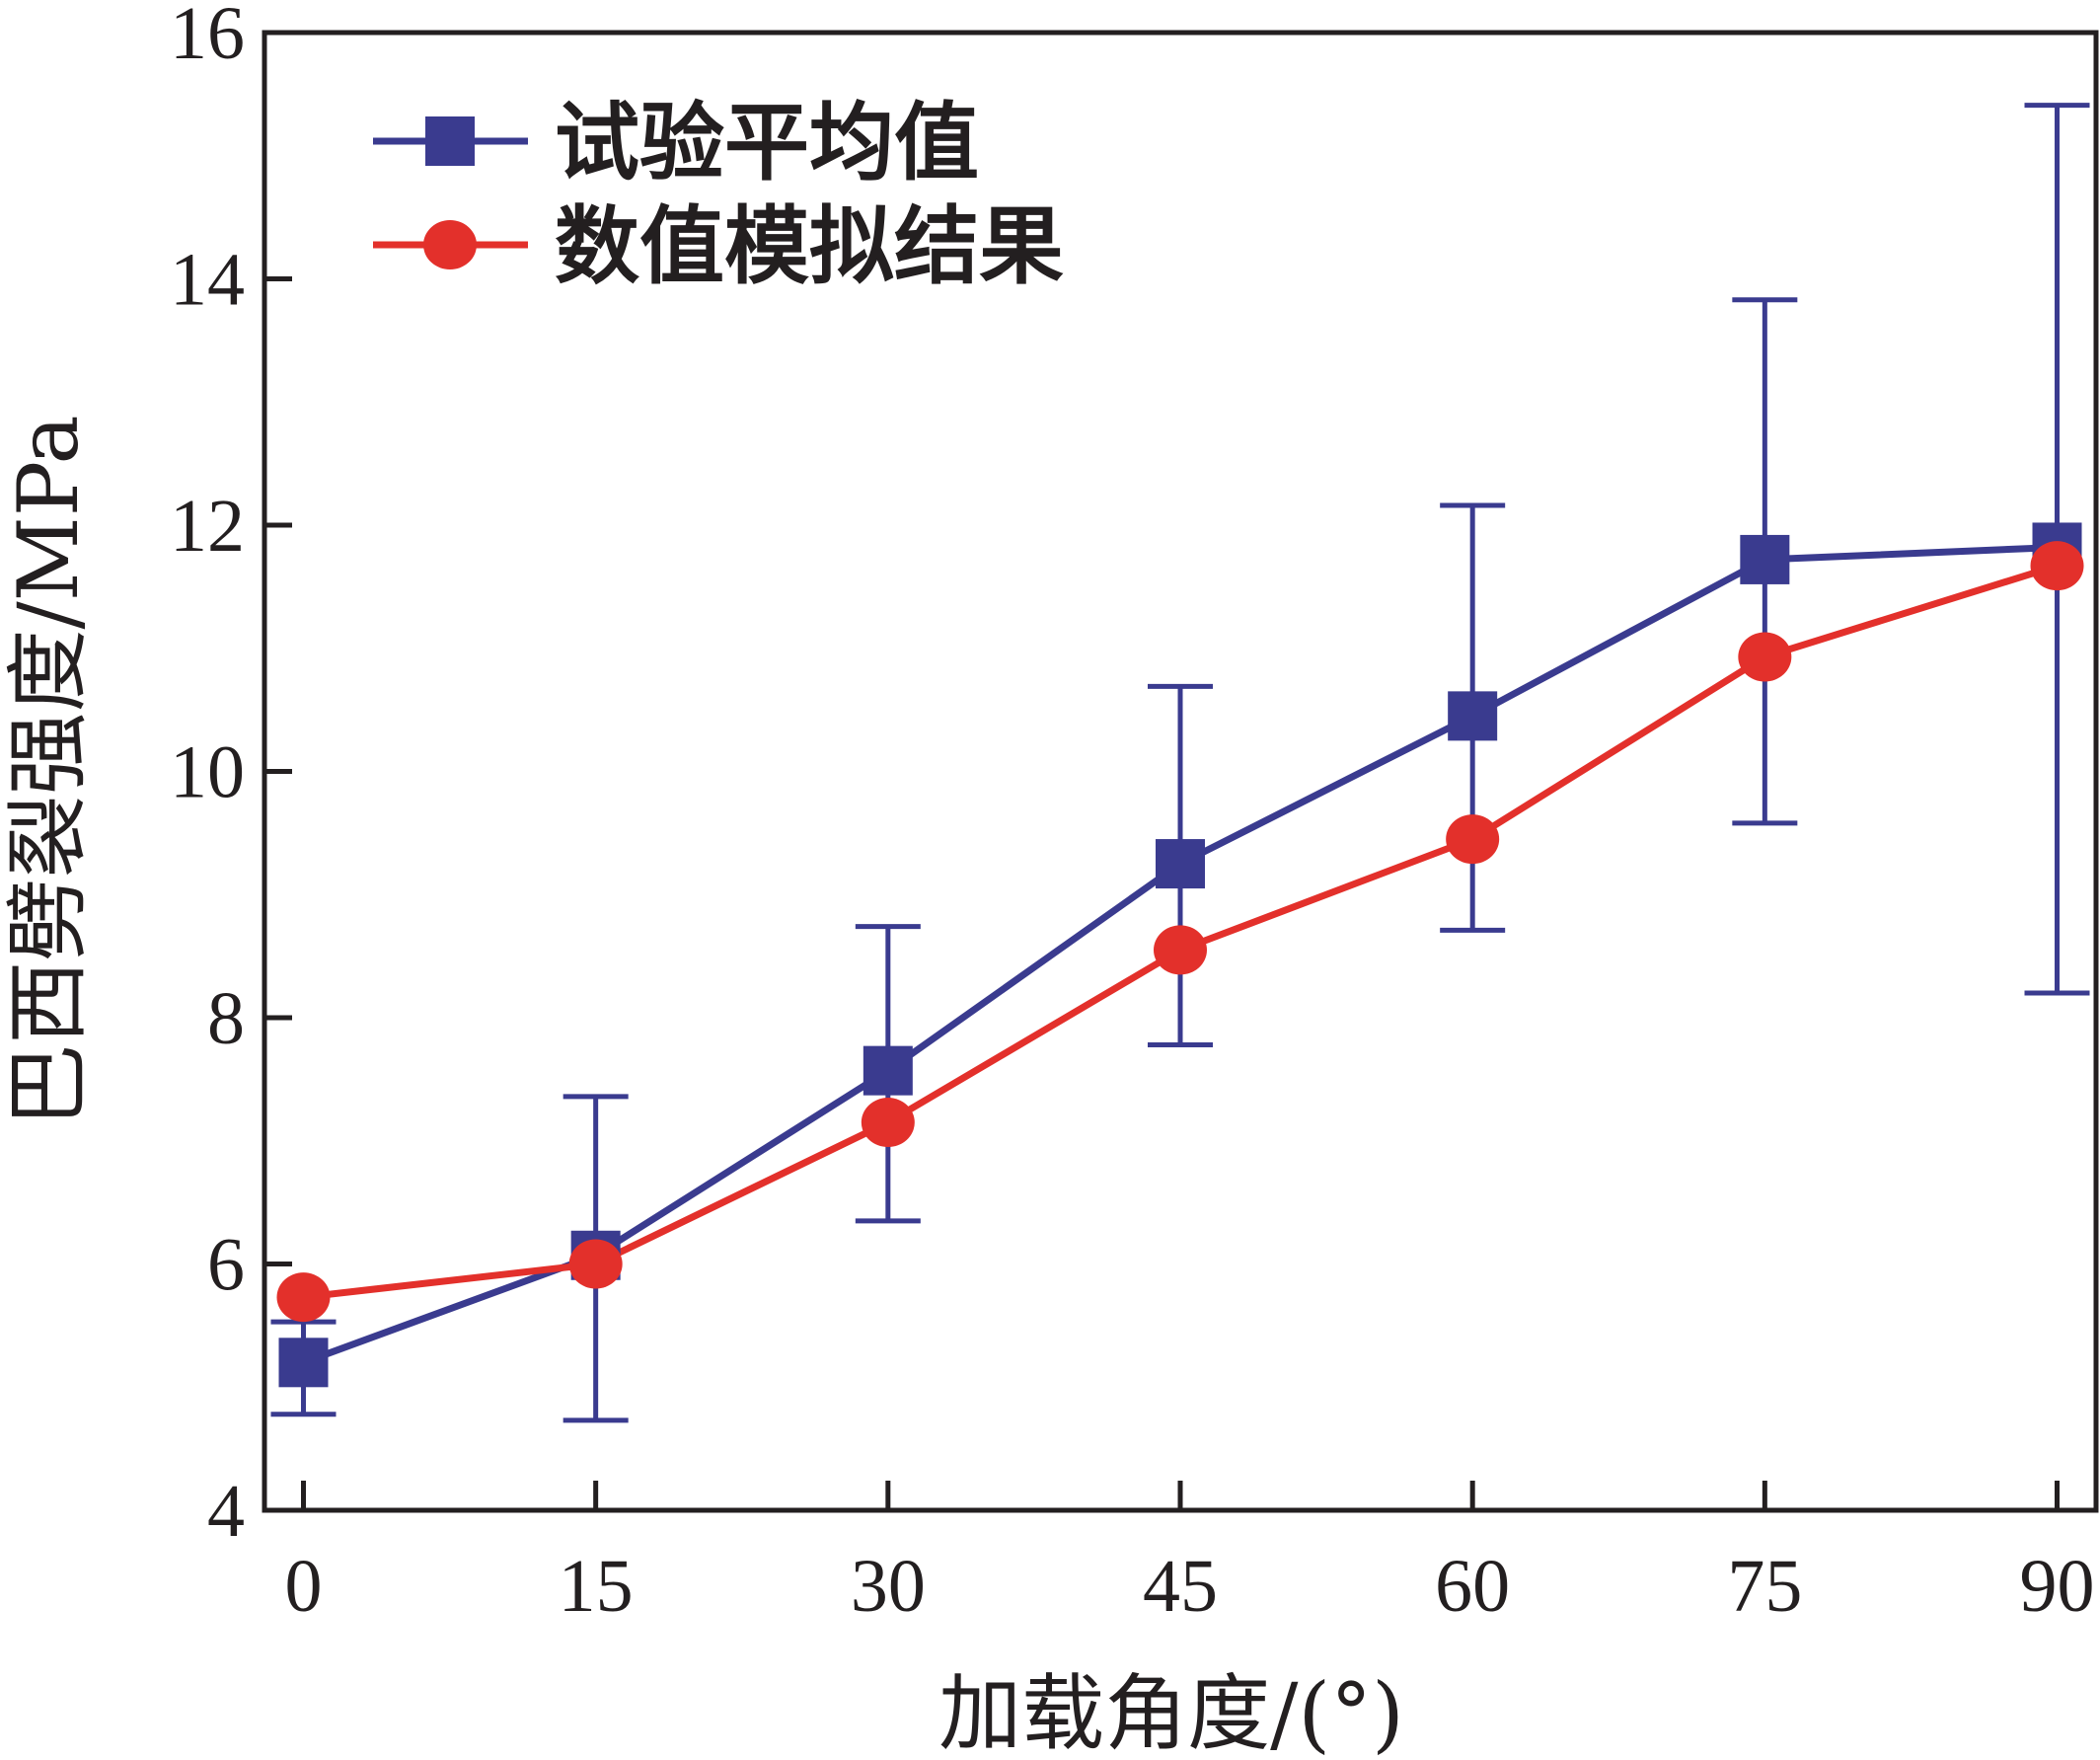 This screenshot has width=2100, height=1760. What do you see at coordinates (207, 773) in the screenshot?
I see `y-tick-label: 10` at bounding box center [207, 773].